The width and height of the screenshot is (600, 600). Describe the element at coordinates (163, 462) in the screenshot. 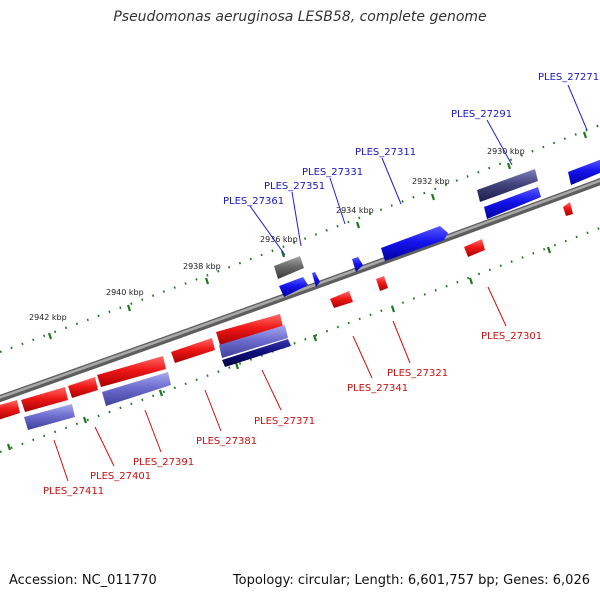

I see `label-ples-27391: PLES_27391` at that location.